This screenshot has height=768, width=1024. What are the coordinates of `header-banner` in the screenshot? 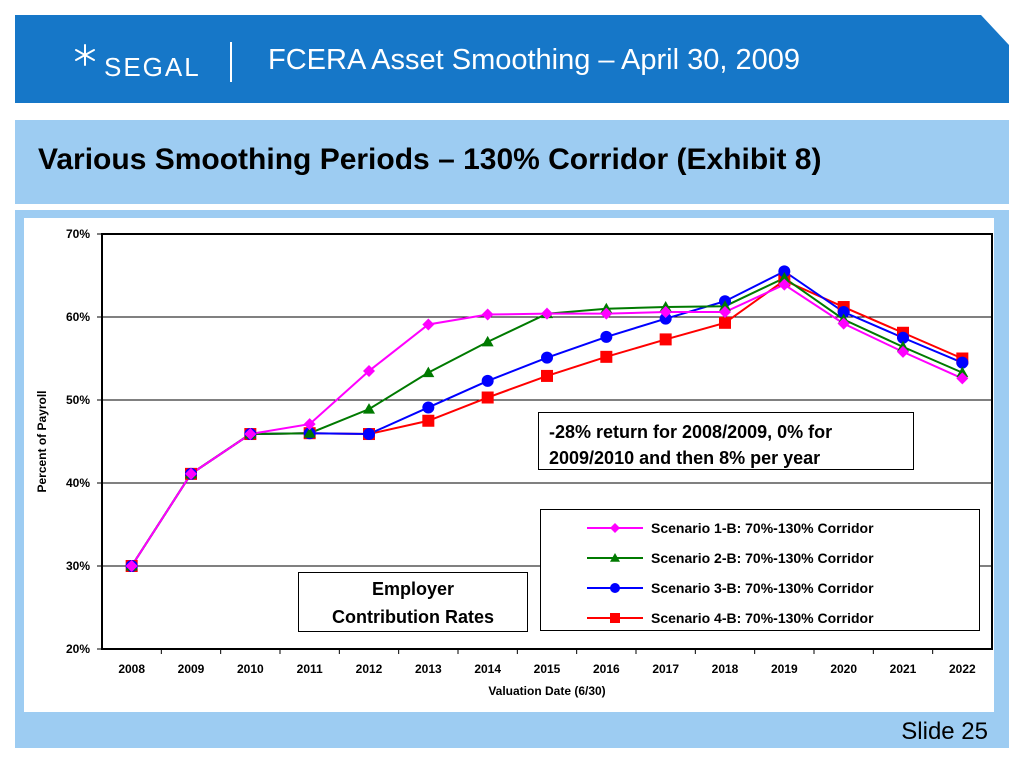 It's located at (512, 59).